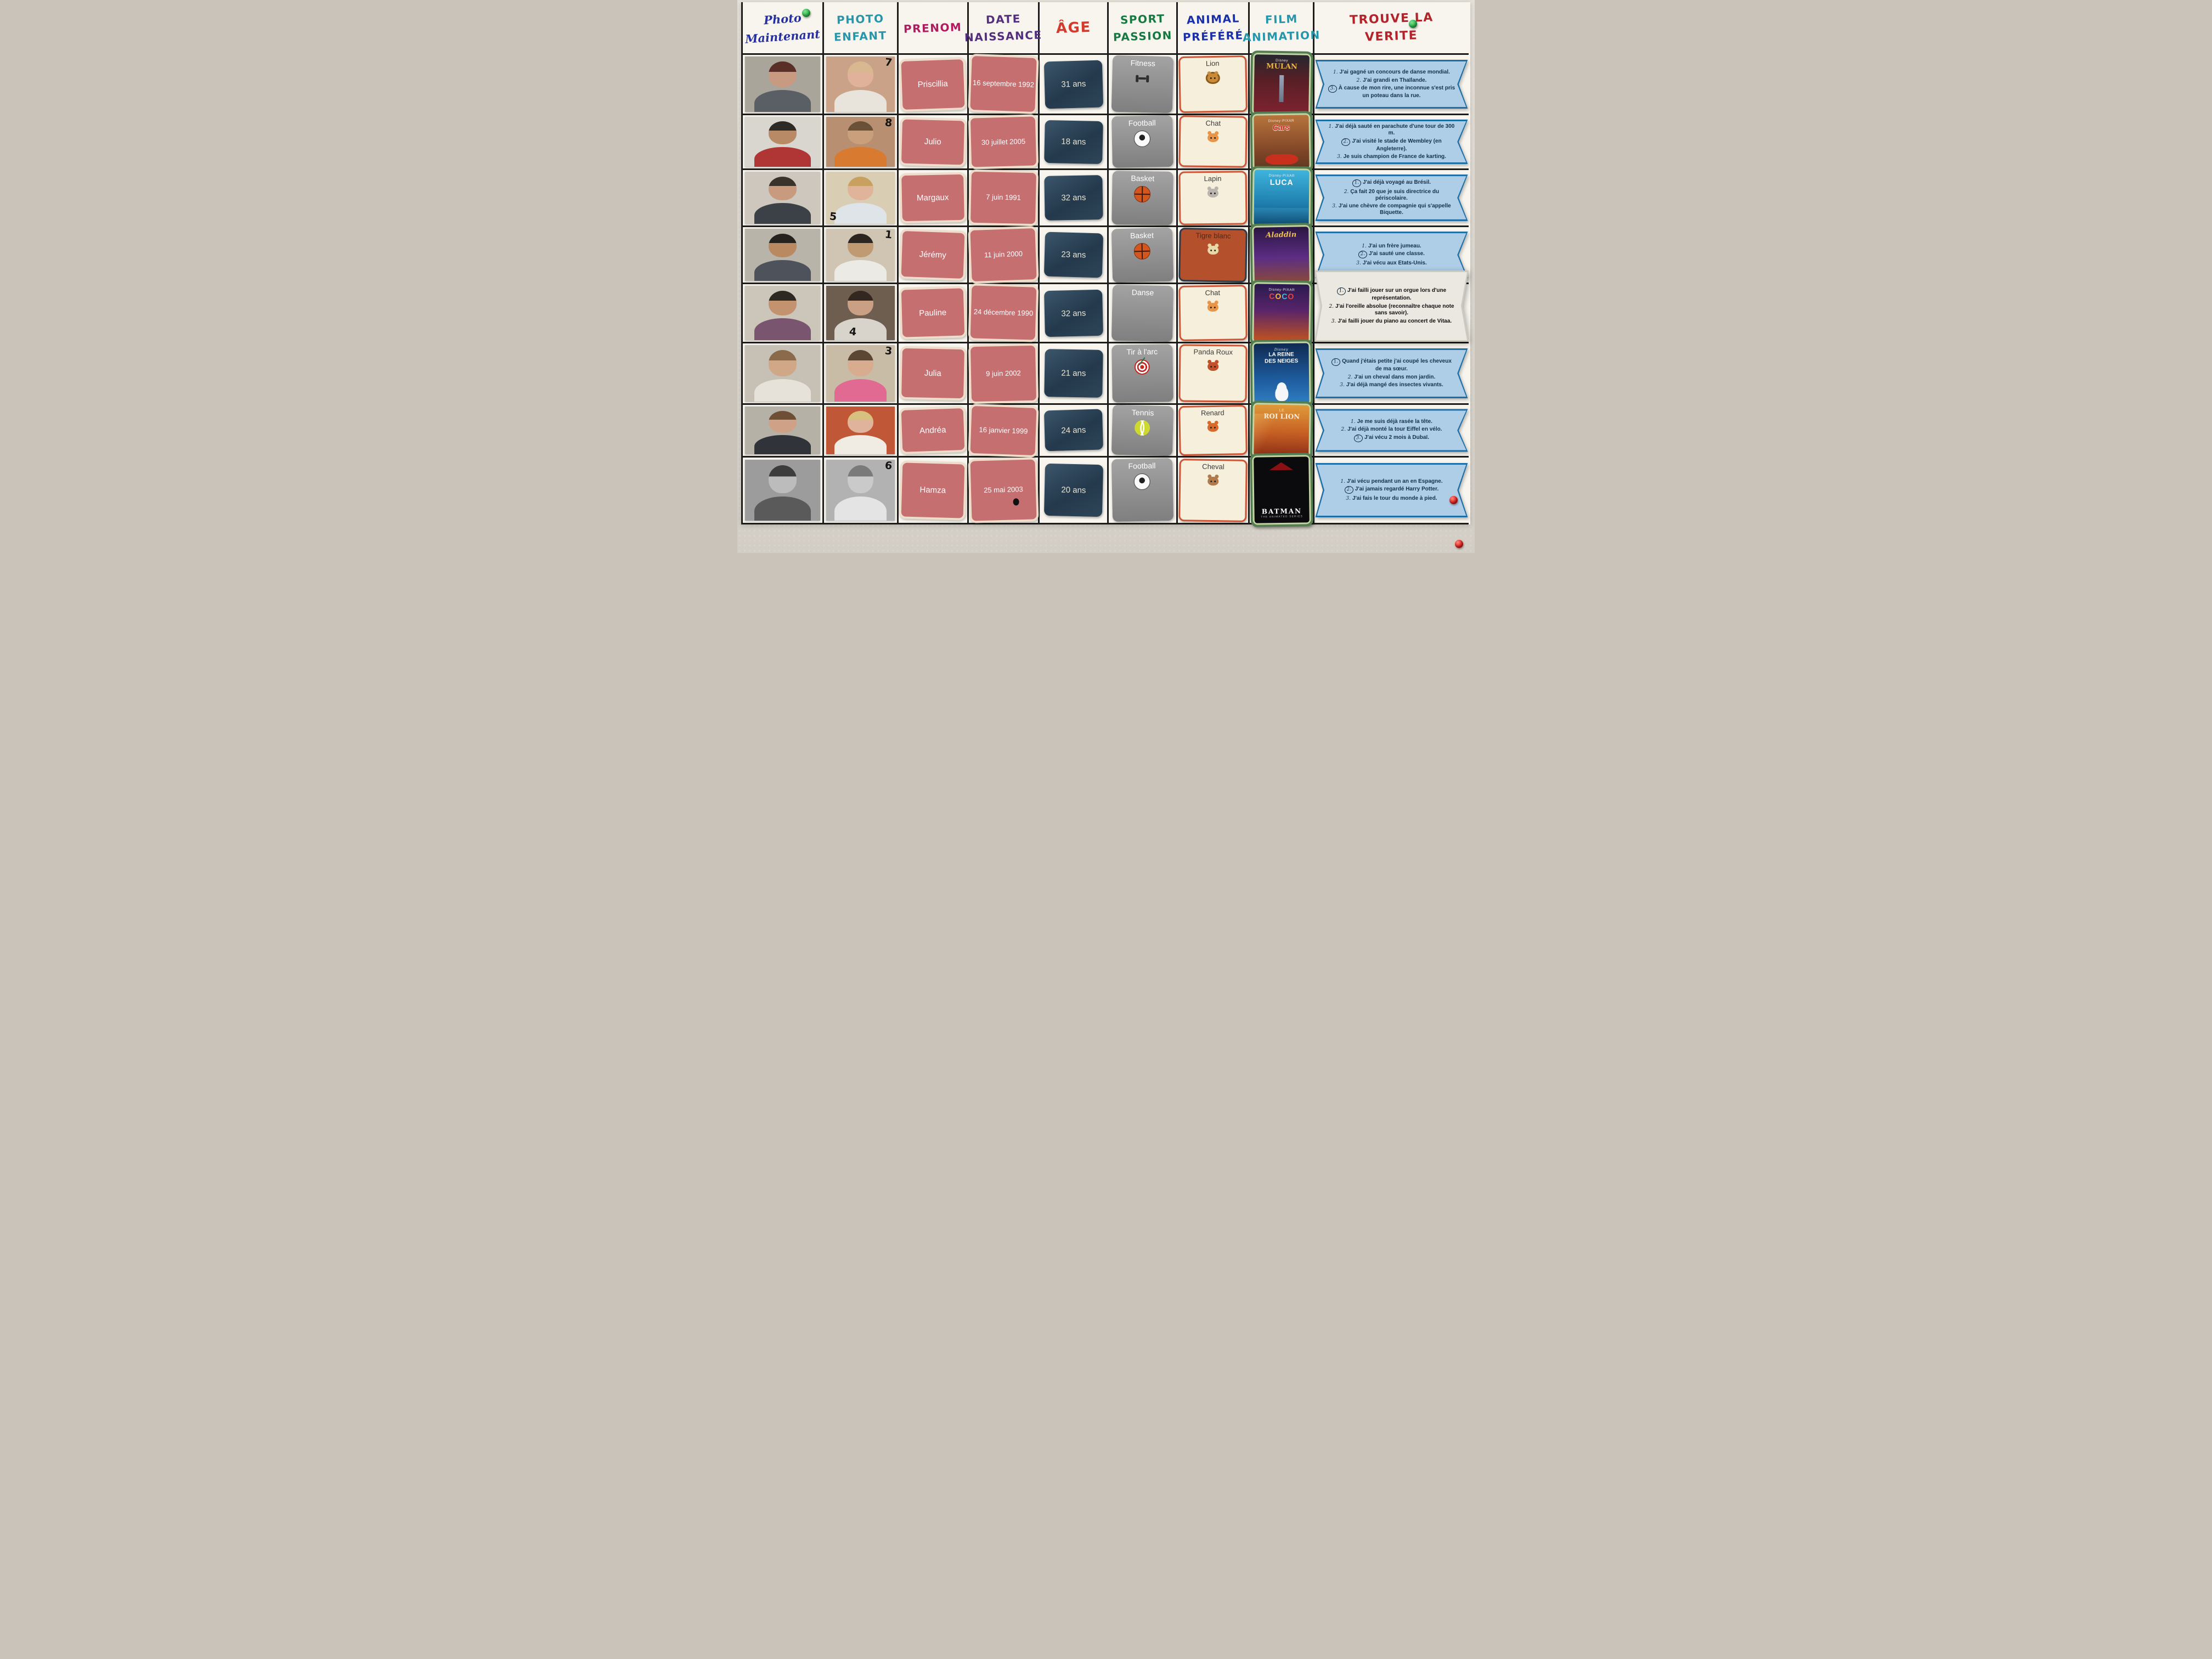  What do you see at coordinates (1073, 255) in the screenshot?
I see `age-card: 23 ans` at bounding box center [1073, 255].